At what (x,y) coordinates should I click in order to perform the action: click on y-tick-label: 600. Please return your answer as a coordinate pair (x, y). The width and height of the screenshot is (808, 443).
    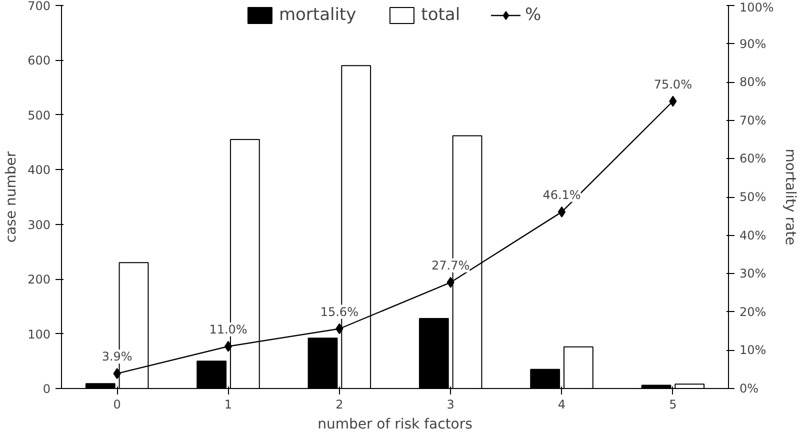
    Looking at the image, I should click on (39, 61).